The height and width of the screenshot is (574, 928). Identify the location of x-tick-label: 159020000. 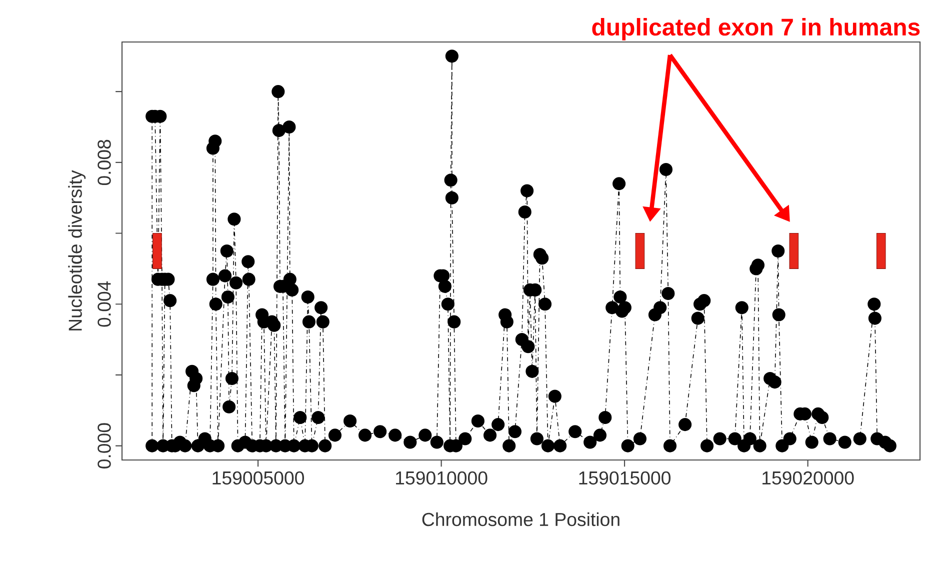
(808, 478).